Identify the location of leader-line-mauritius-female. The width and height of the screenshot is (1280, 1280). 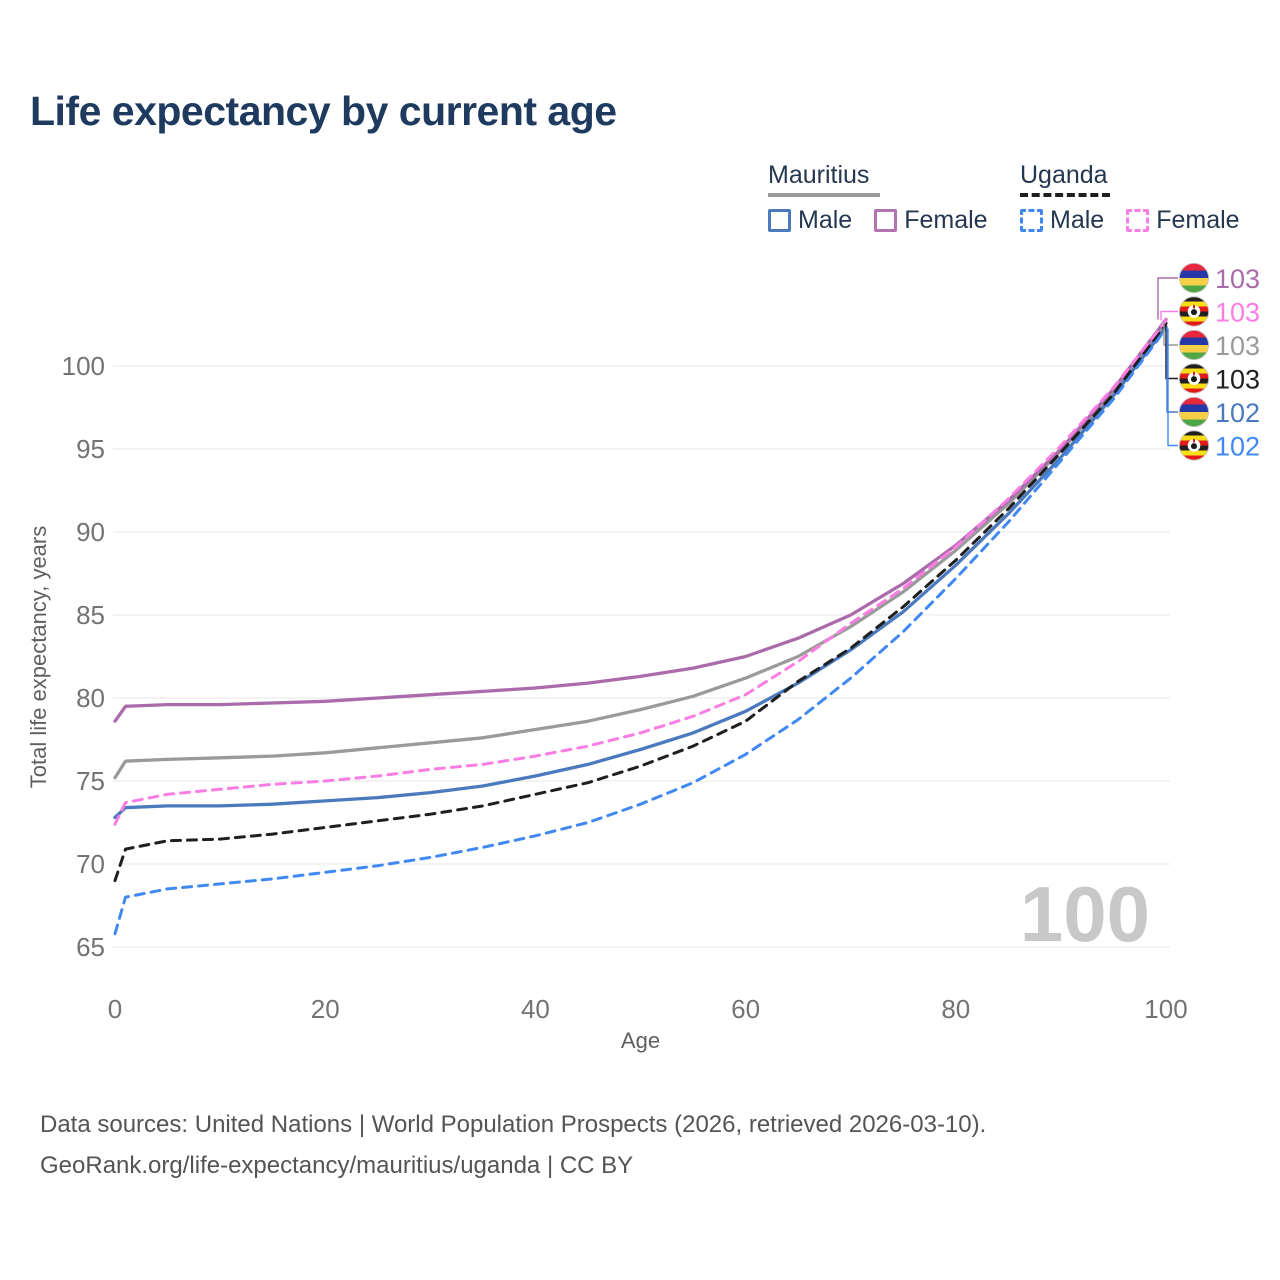
(1167, 298).